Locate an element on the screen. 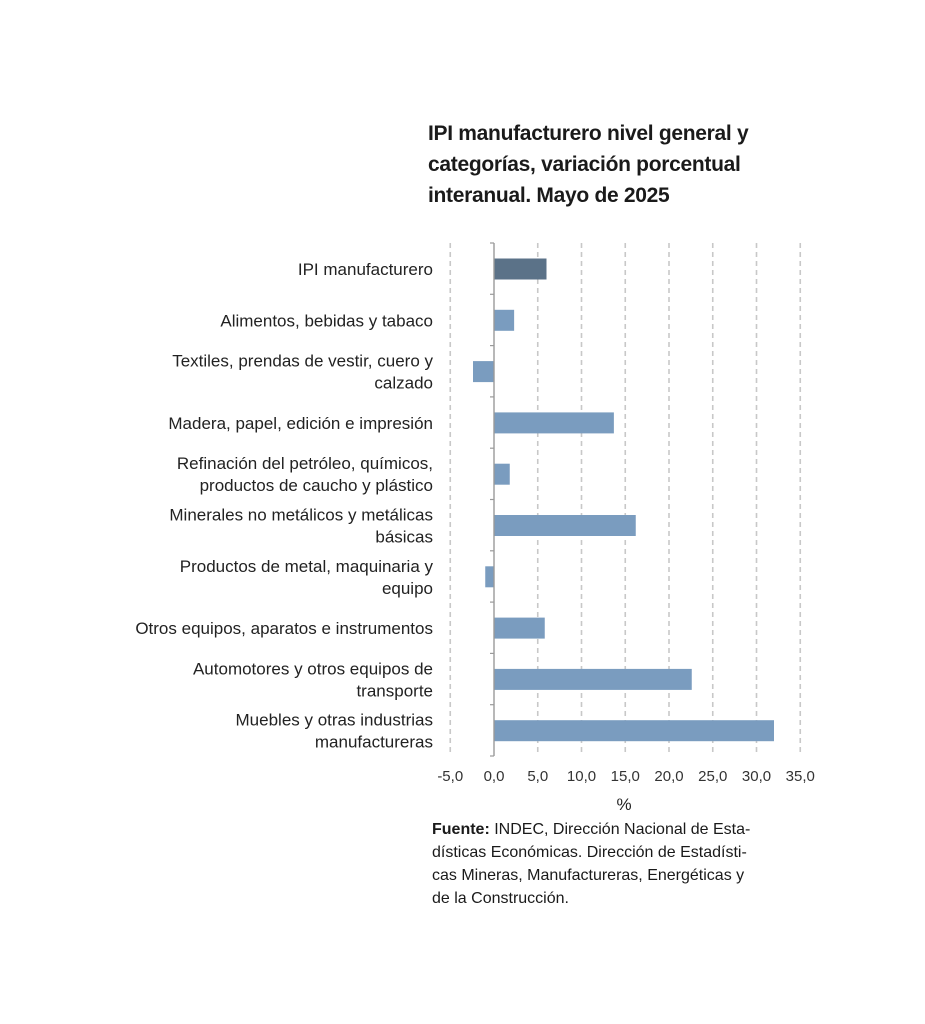 The image size is (925, 1024). x-tick-label: 20,0 is located at coordinates (668, 776).